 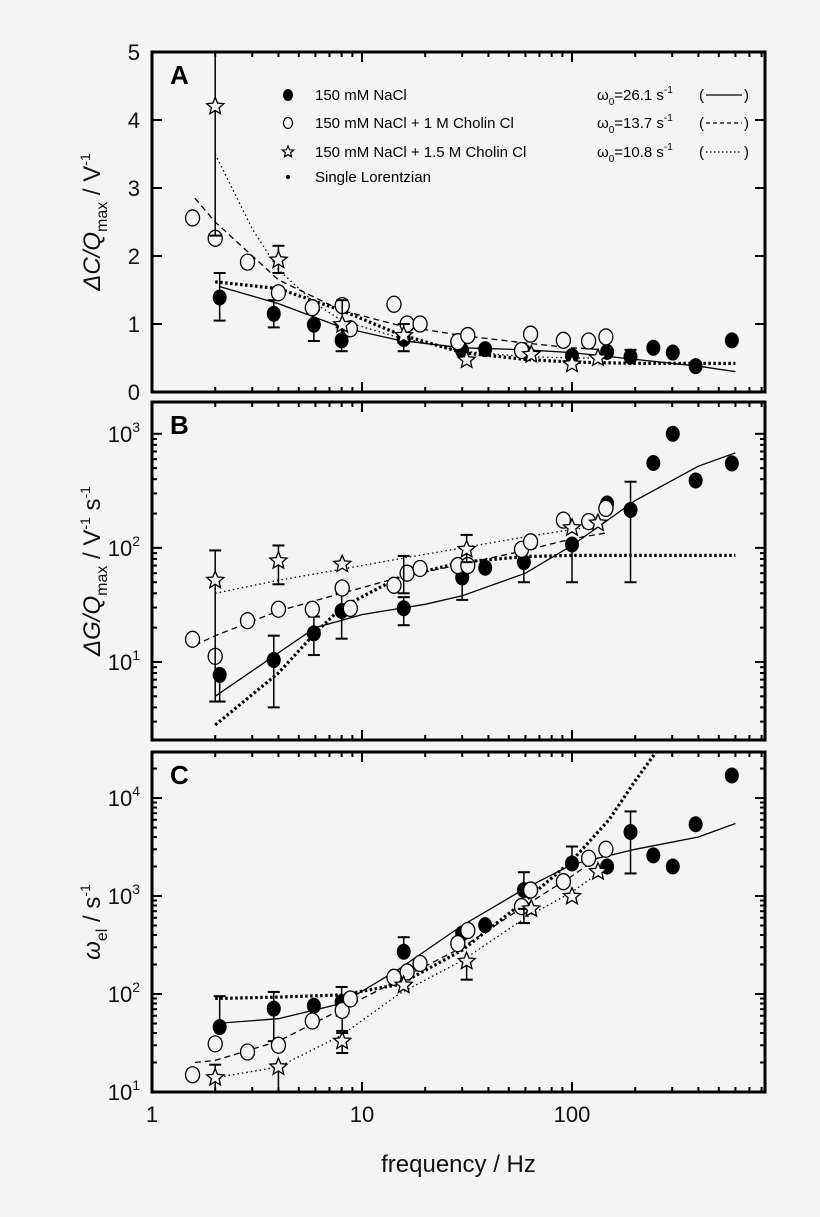 What do you see at coordinates (603, 95) in the screenshot?
I see `omega-symbol: ω` at bounding box center [603, 95].